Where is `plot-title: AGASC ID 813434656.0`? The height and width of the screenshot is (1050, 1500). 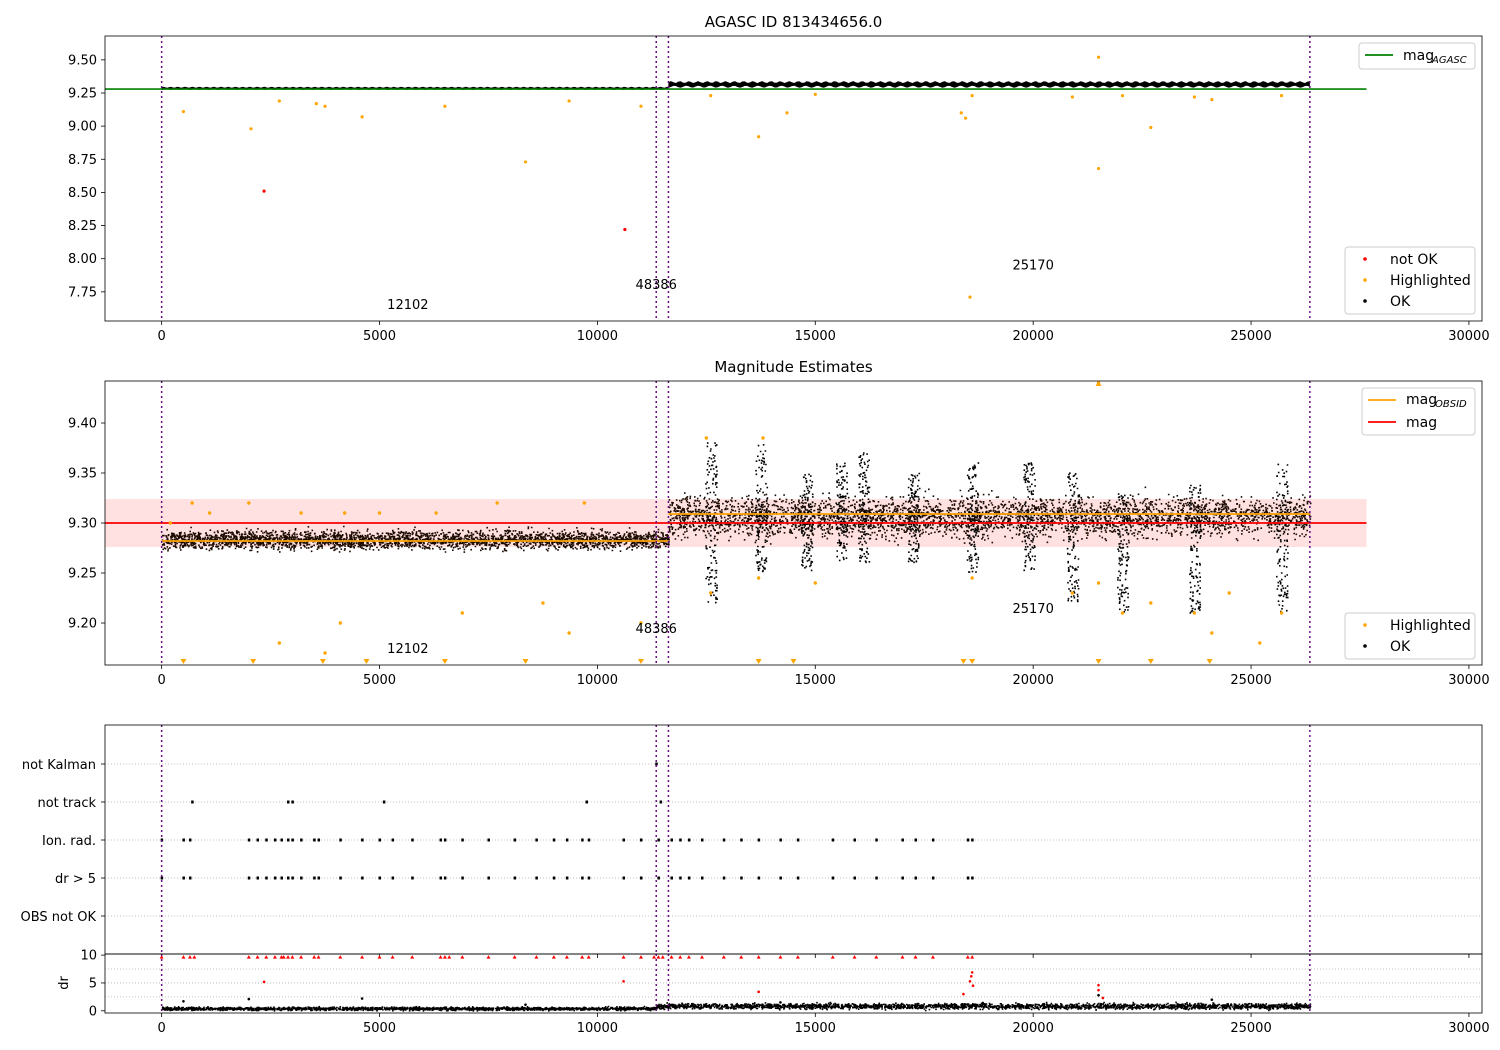
plot-title: AGASC ID 813434656.0 is located at coordinates (794, 22).